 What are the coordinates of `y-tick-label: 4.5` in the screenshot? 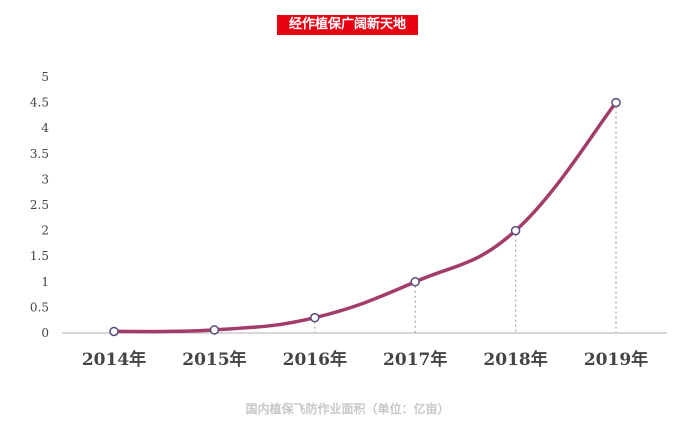 It's located at (39, 103).